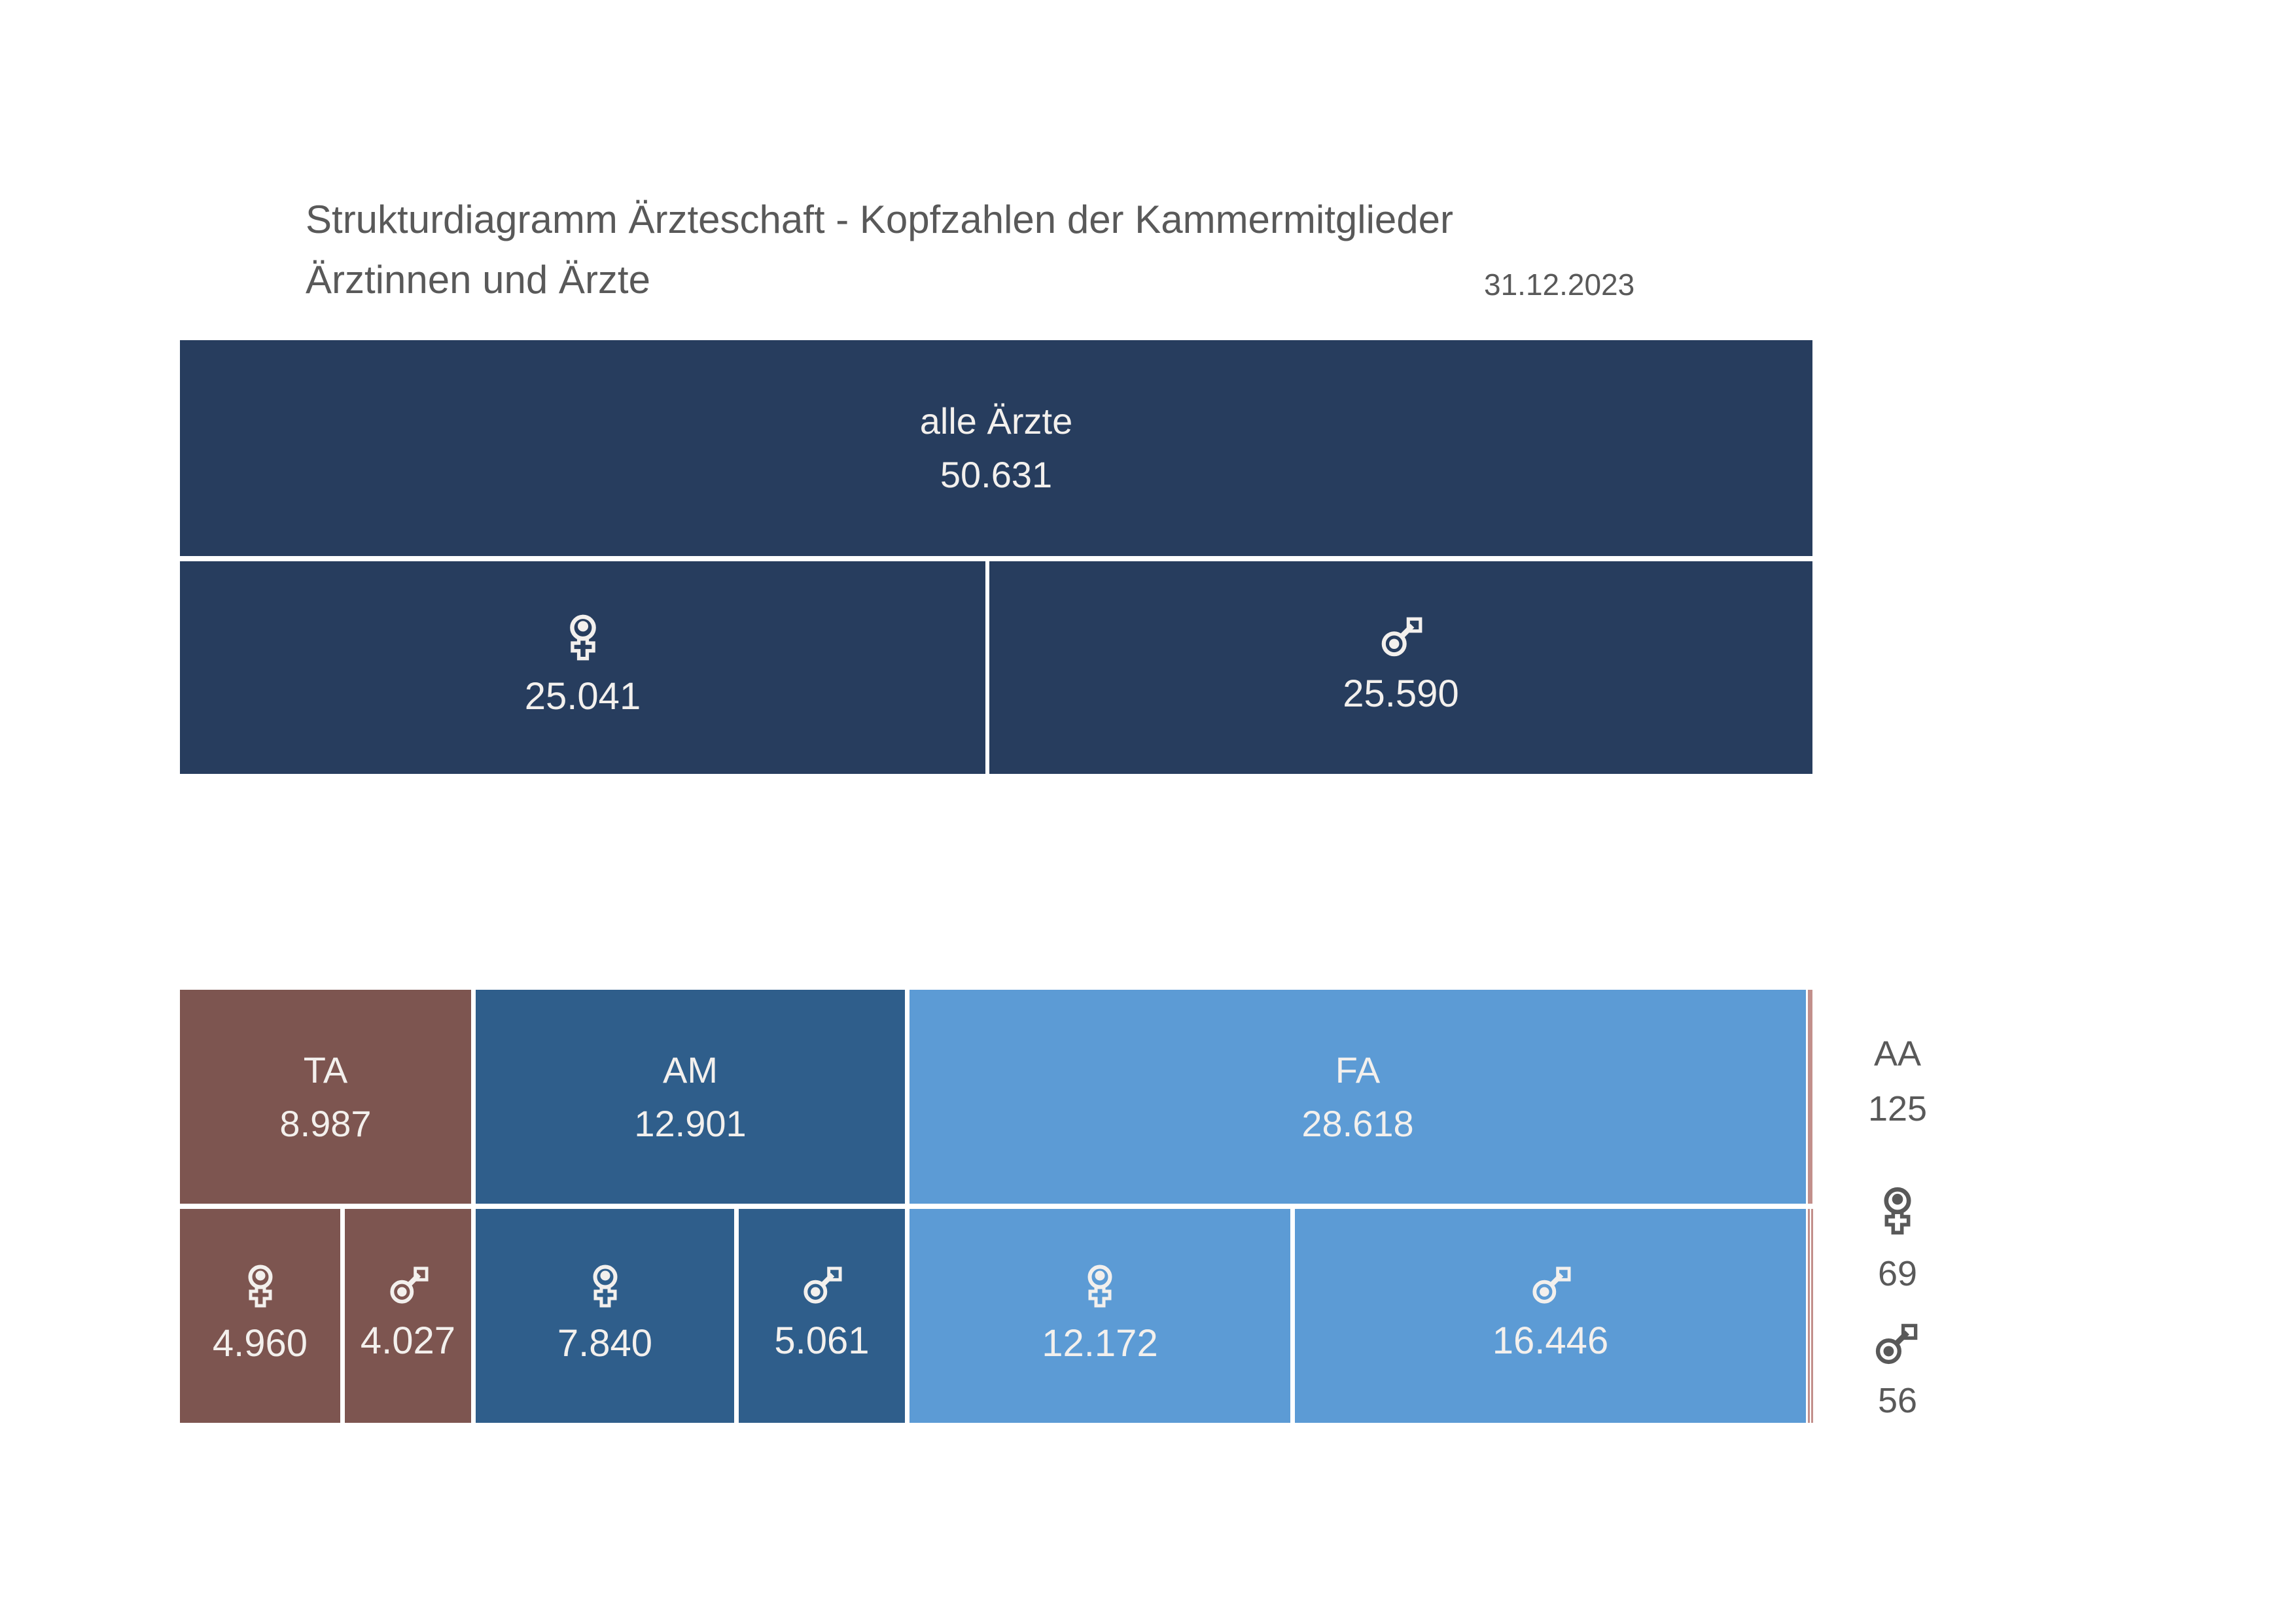 The width and height of the screenshot is (2296, 1623). What do you see at coordinates (1358, 1070) in the screenshot?
I see `group-fa-label: FA` at bounding box center [1358, 1070].